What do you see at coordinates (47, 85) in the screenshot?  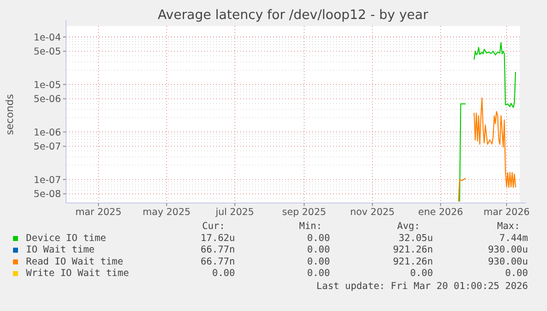 I see `y-tick-label: 1e-05` at bounding box center [47, 85].